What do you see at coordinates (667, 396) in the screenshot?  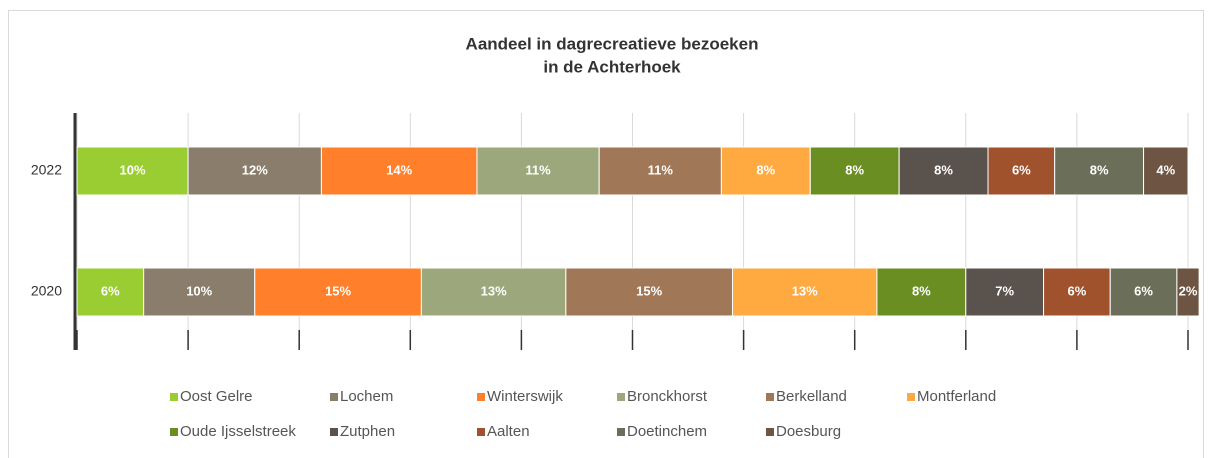 I see `legend-label: Bronckhorst` at bounding box center [667, 396].